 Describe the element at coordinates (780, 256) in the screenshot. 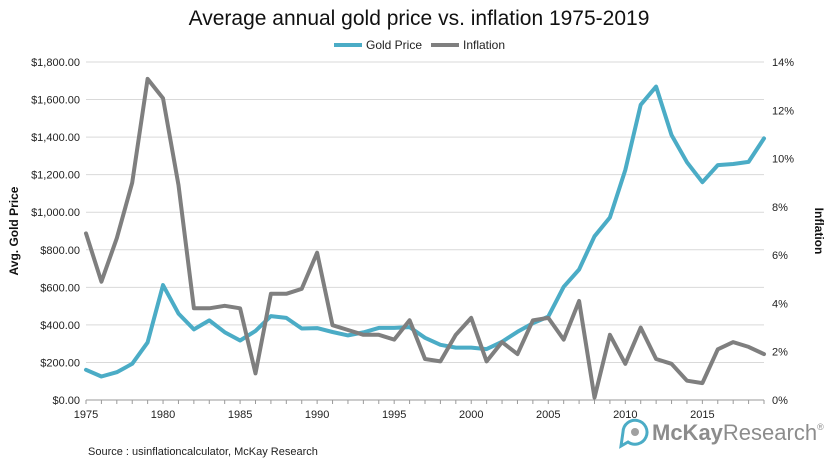

I see `y-right-tick-label: 6%` at that location.